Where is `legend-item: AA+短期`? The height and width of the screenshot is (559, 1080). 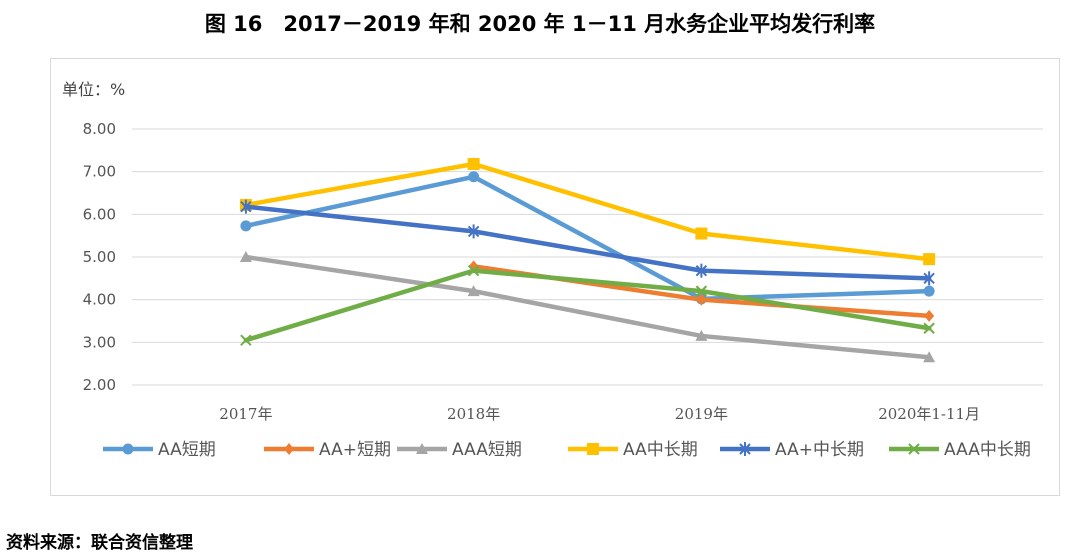
legend-item: AA+短期 is located at coordinates (327, 450).